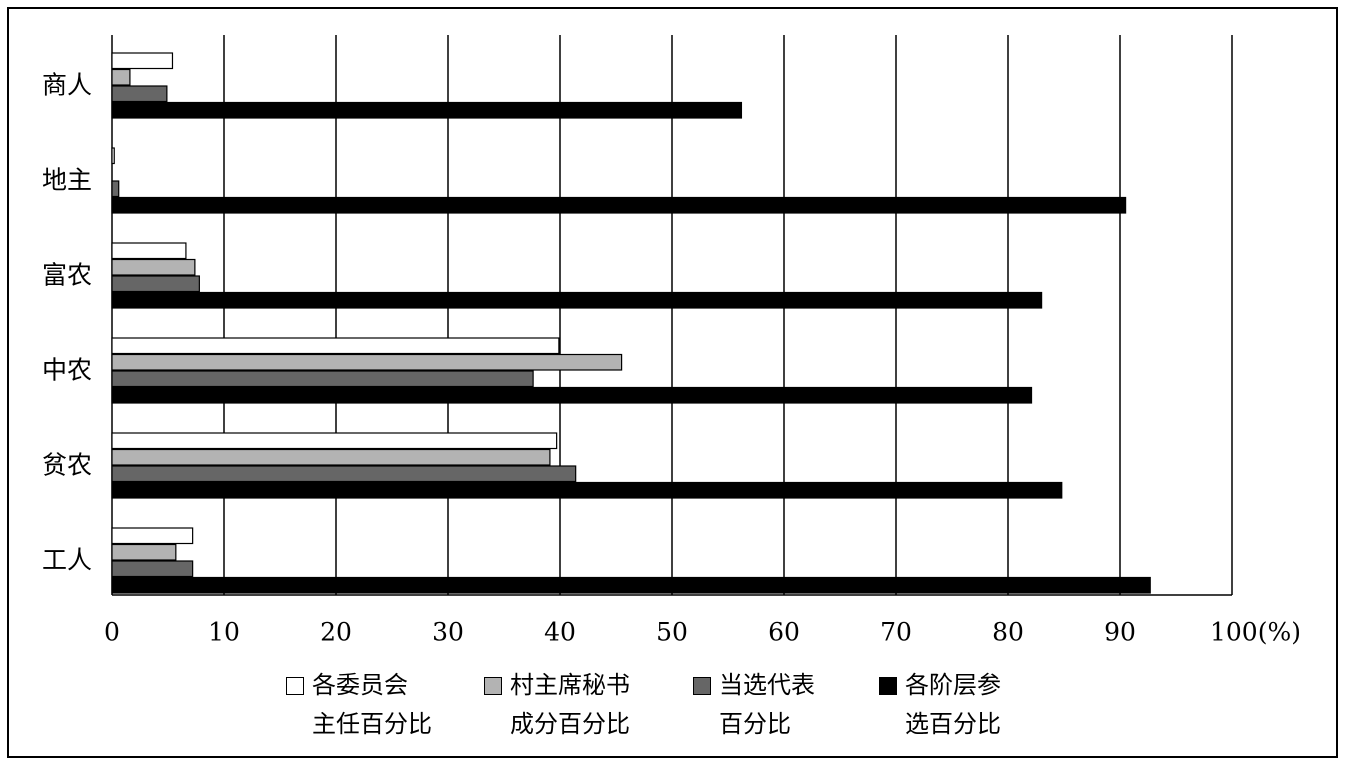 Image resolution: width=1350 pixels, height=765 pixels. What do you see at coordinates (67, 275) in the screenshot?
I see `y-tick-label: 富农` at bounding box center [67, 275].